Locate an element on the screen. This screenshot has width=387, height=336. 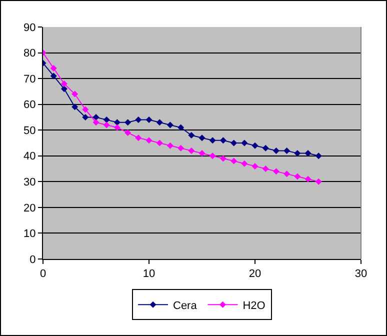
y-tick-label: 80 is located at coordinates (30, 54).